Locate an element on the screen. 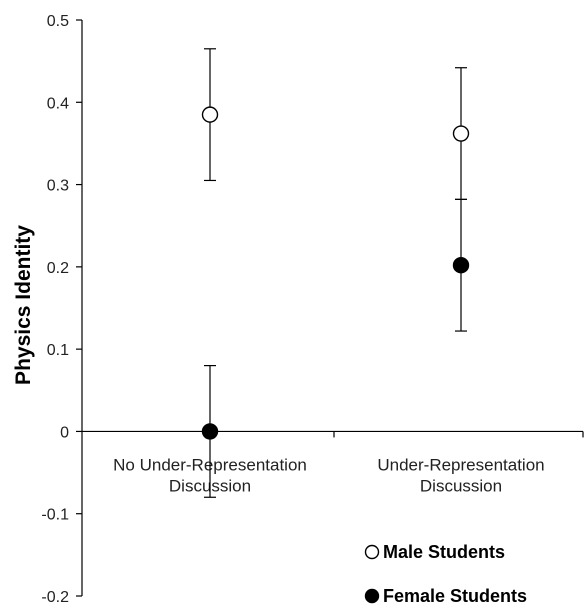 Image resolution: width=586 pixels, height=611 pixels. y-ticks: -0.2 -0.1 0 0.1 0.2 0.3 0.4 0.5 is located at coordinates (61, 309).